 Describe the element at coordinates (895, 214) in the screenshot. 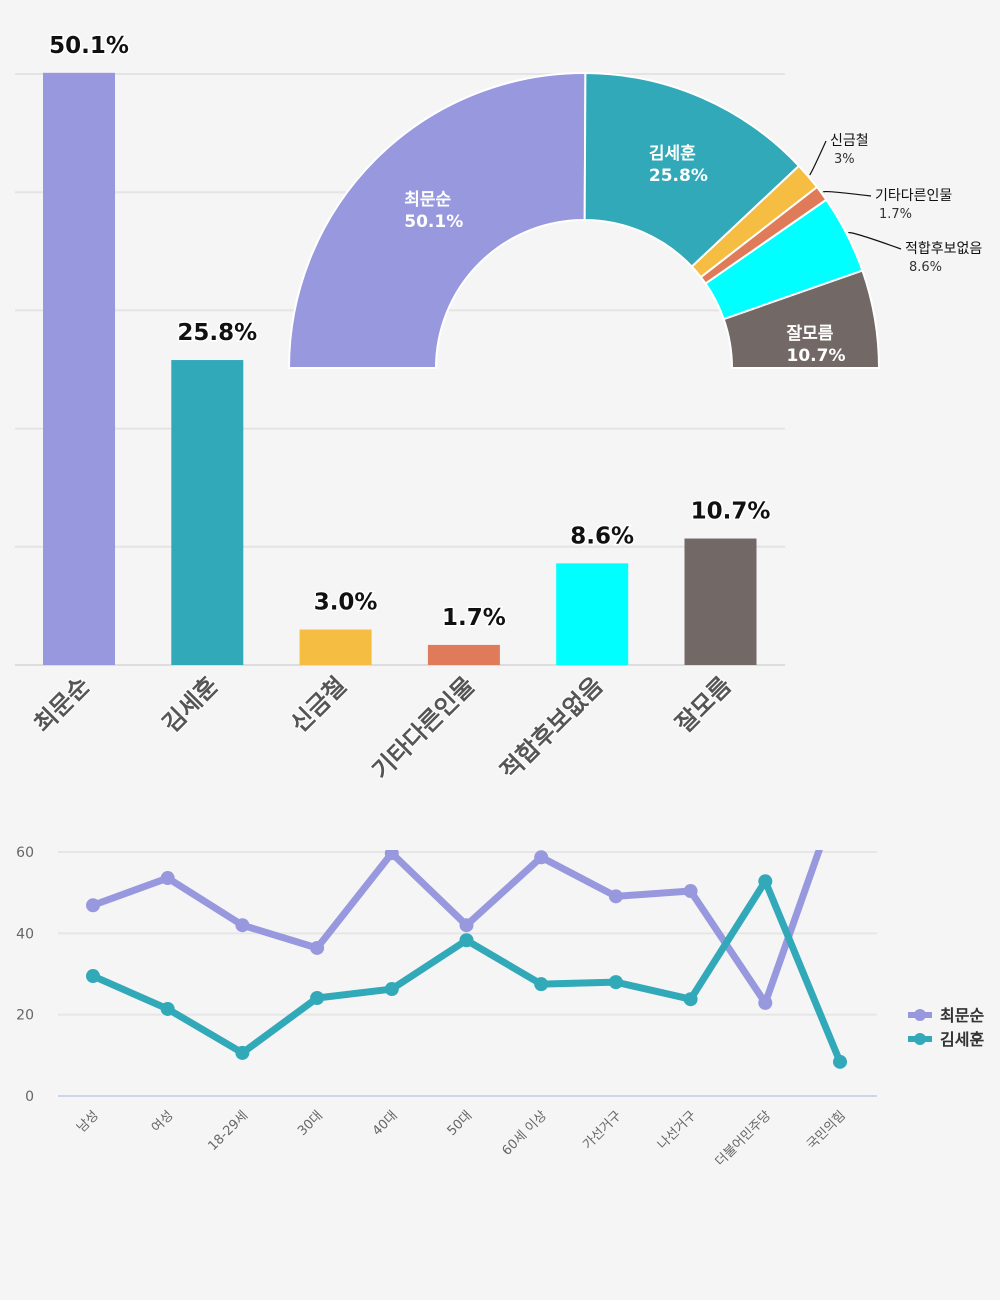

I see `donut-outside-value: 1.7%` at that location.